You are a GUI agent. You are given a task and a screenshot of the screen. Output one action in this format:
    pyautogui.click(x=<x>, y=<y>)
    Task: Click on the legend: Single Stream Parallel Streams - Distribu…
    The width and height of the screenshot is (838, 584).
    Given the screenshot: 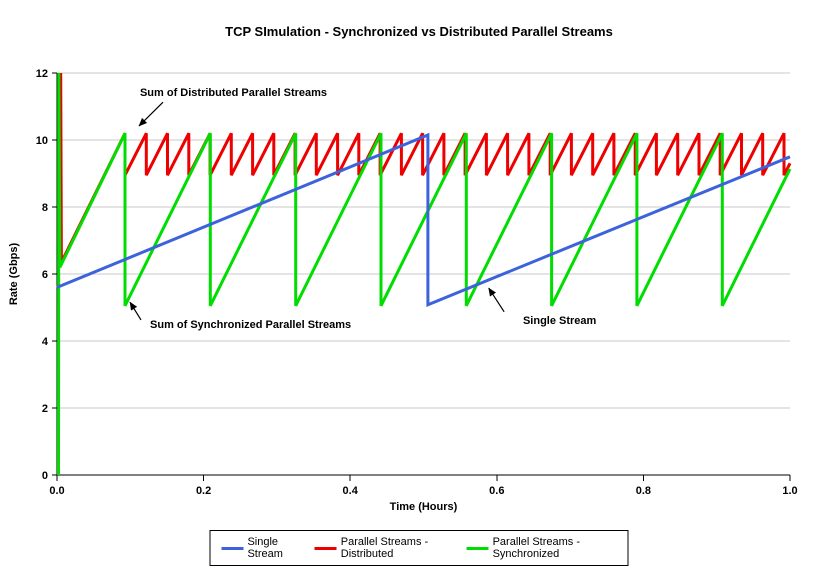 What is the action you would take?
    pyautogui.click(x=419, y=548)
    